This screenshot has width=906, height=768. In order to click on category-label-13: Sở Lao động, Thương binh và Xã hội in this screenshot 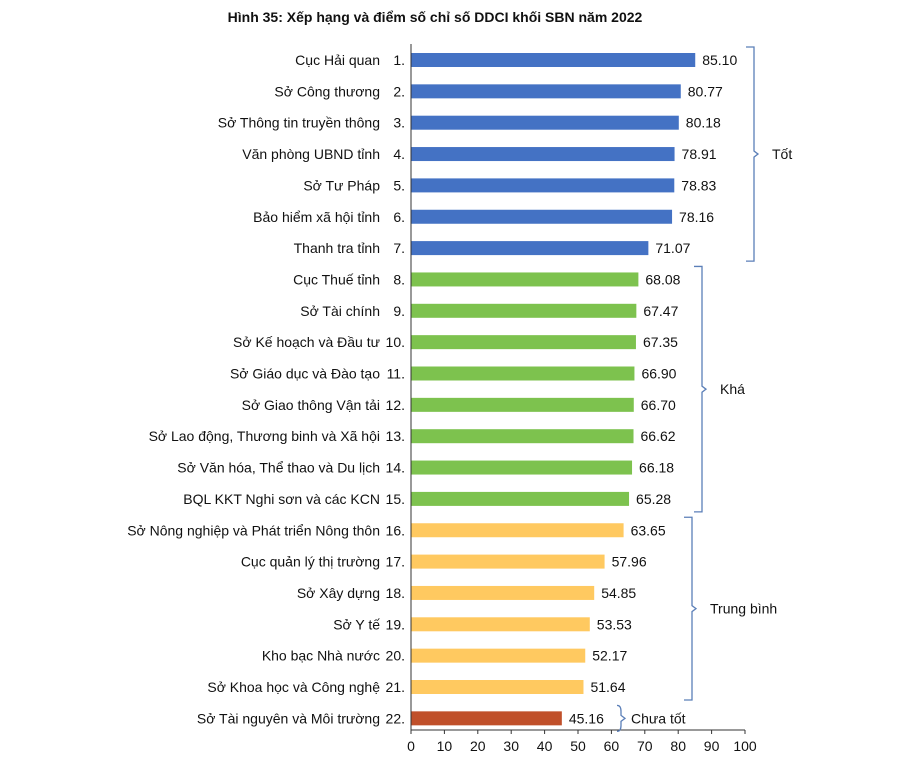, I will do `click(264, 436)`.